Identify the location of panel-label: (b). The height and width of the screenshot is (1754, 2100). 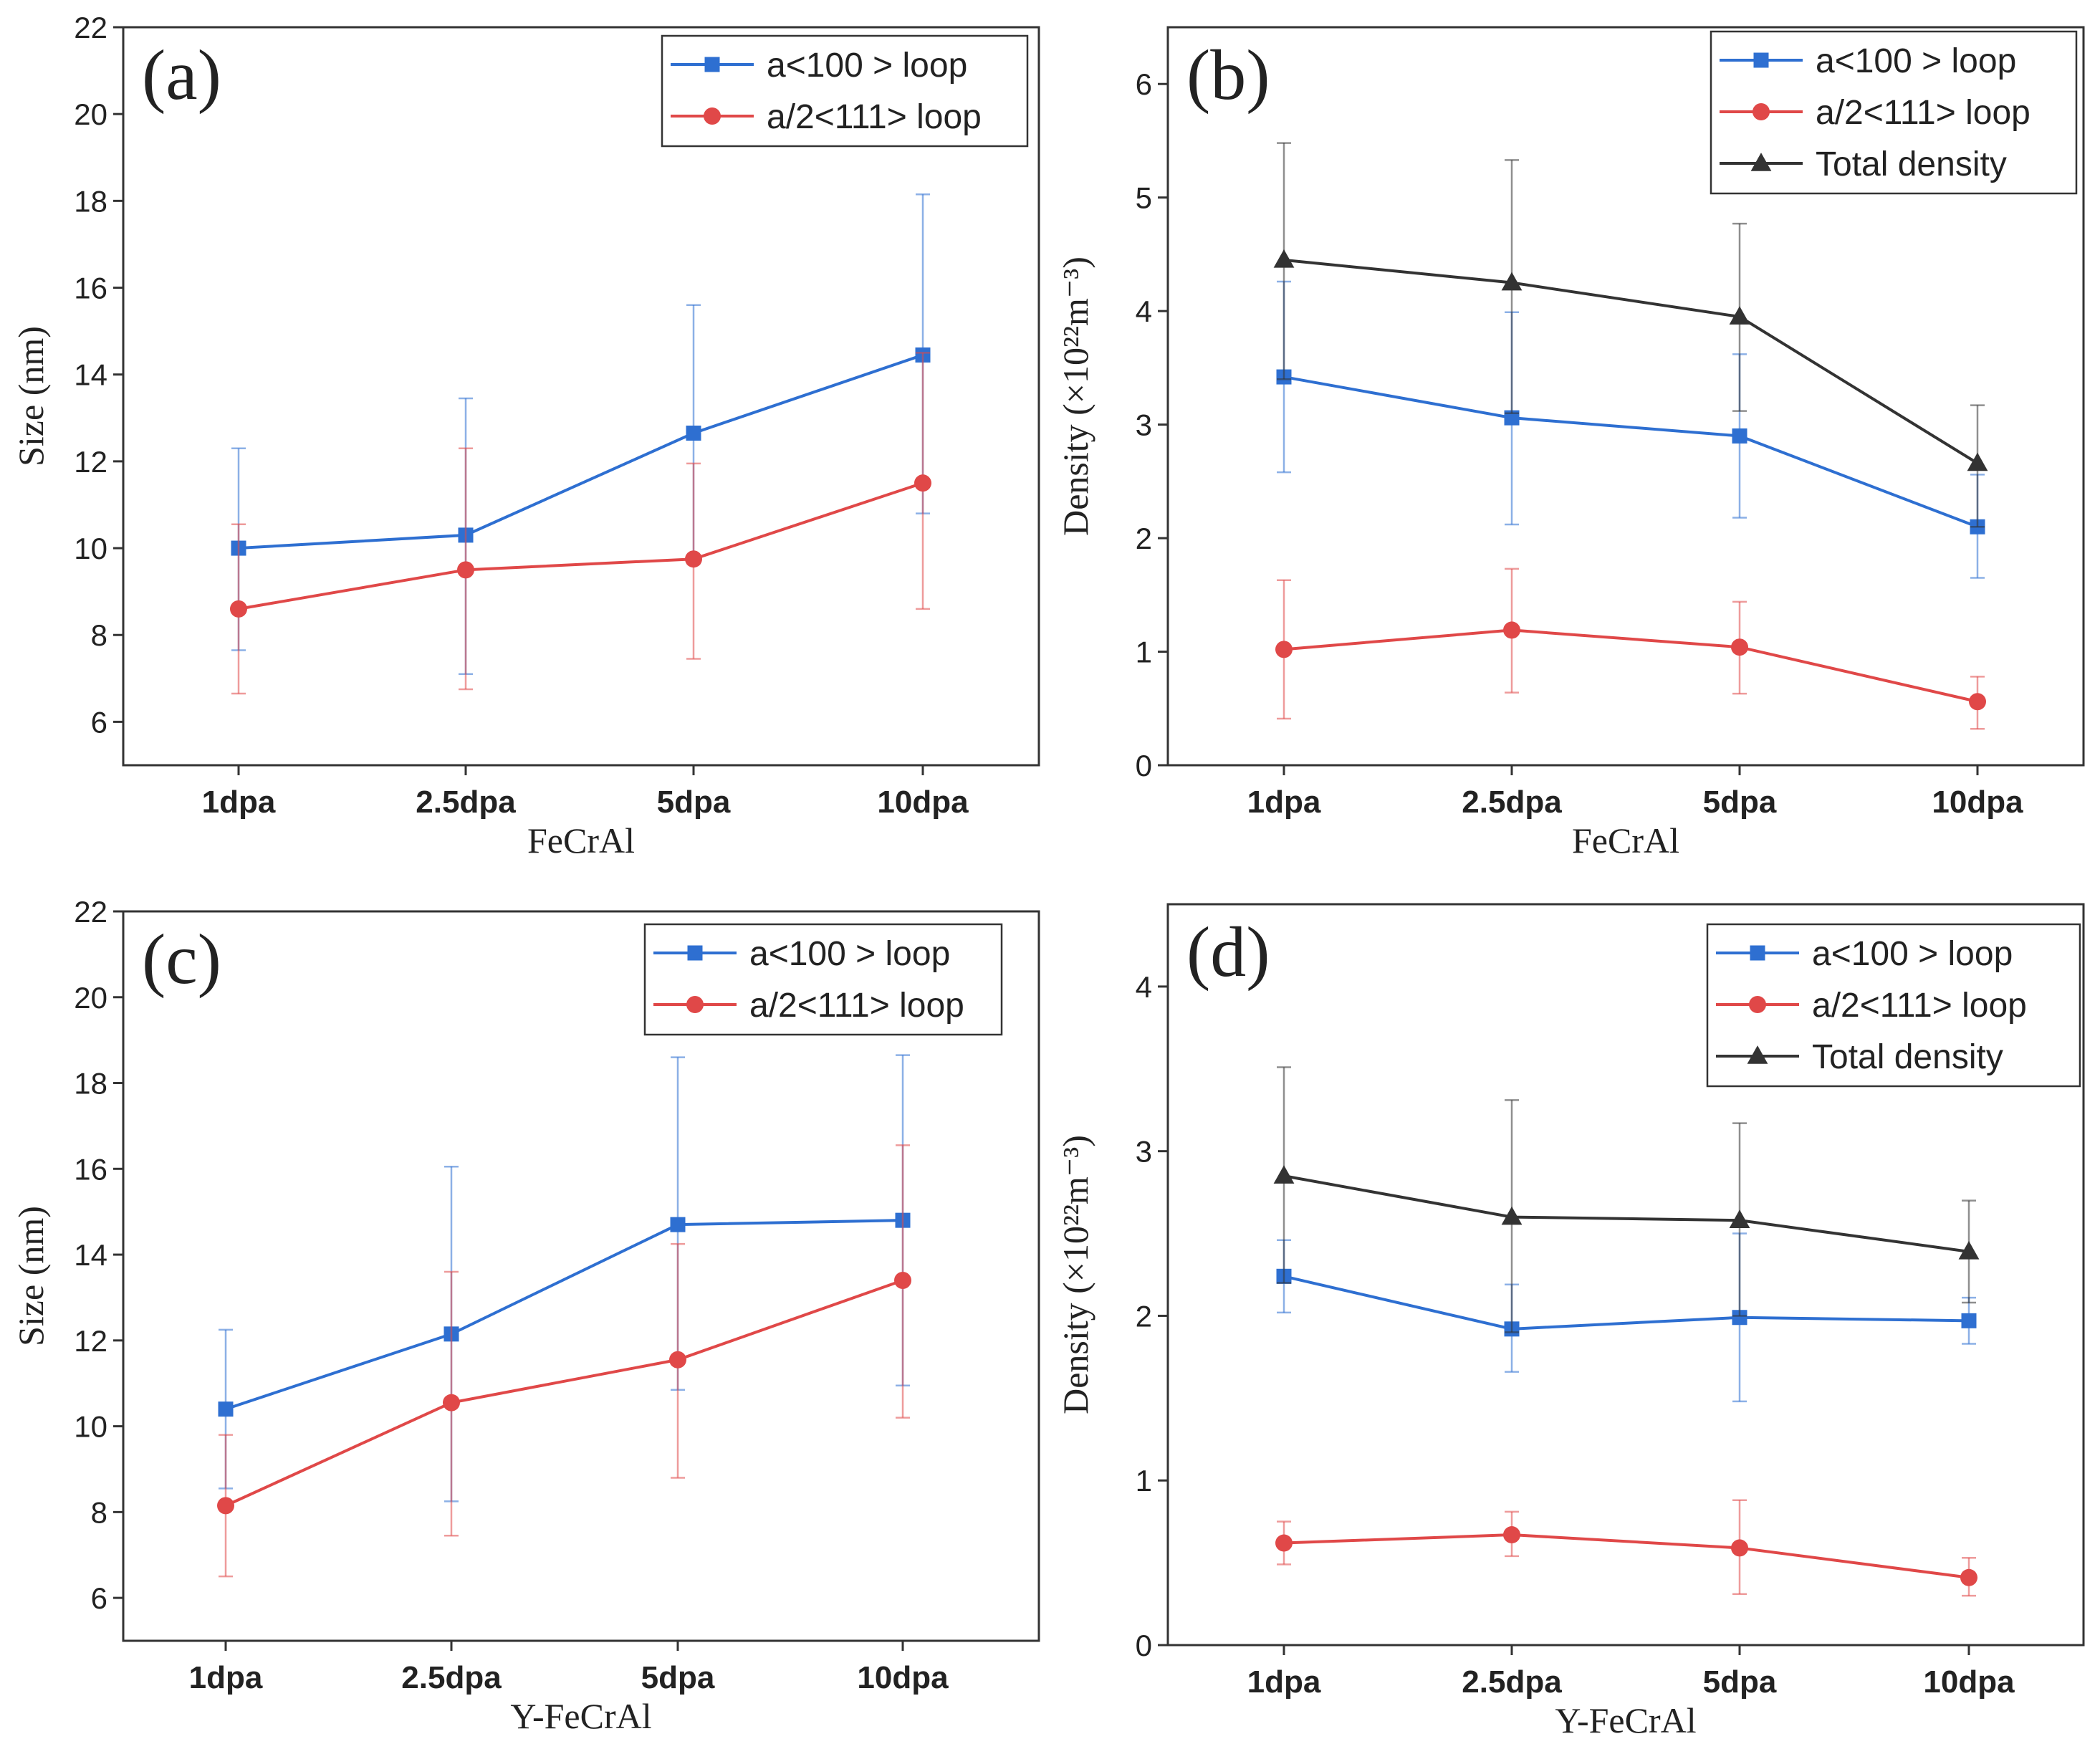
(1228, 75).